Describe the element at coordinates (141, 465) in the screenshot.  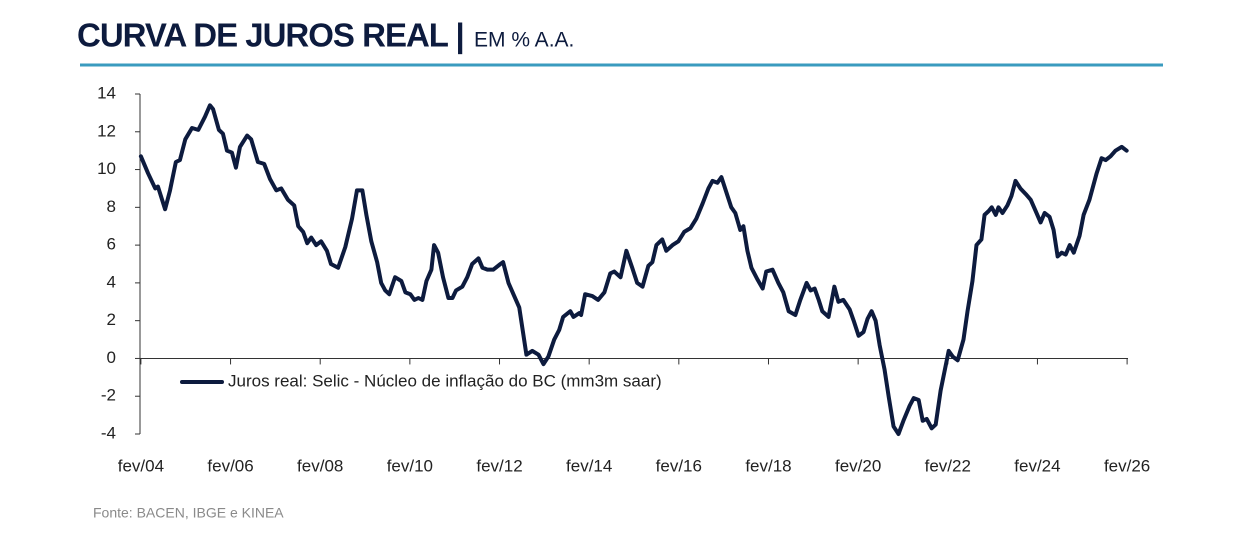
I see `x-tick-label: fev/04` at that location.